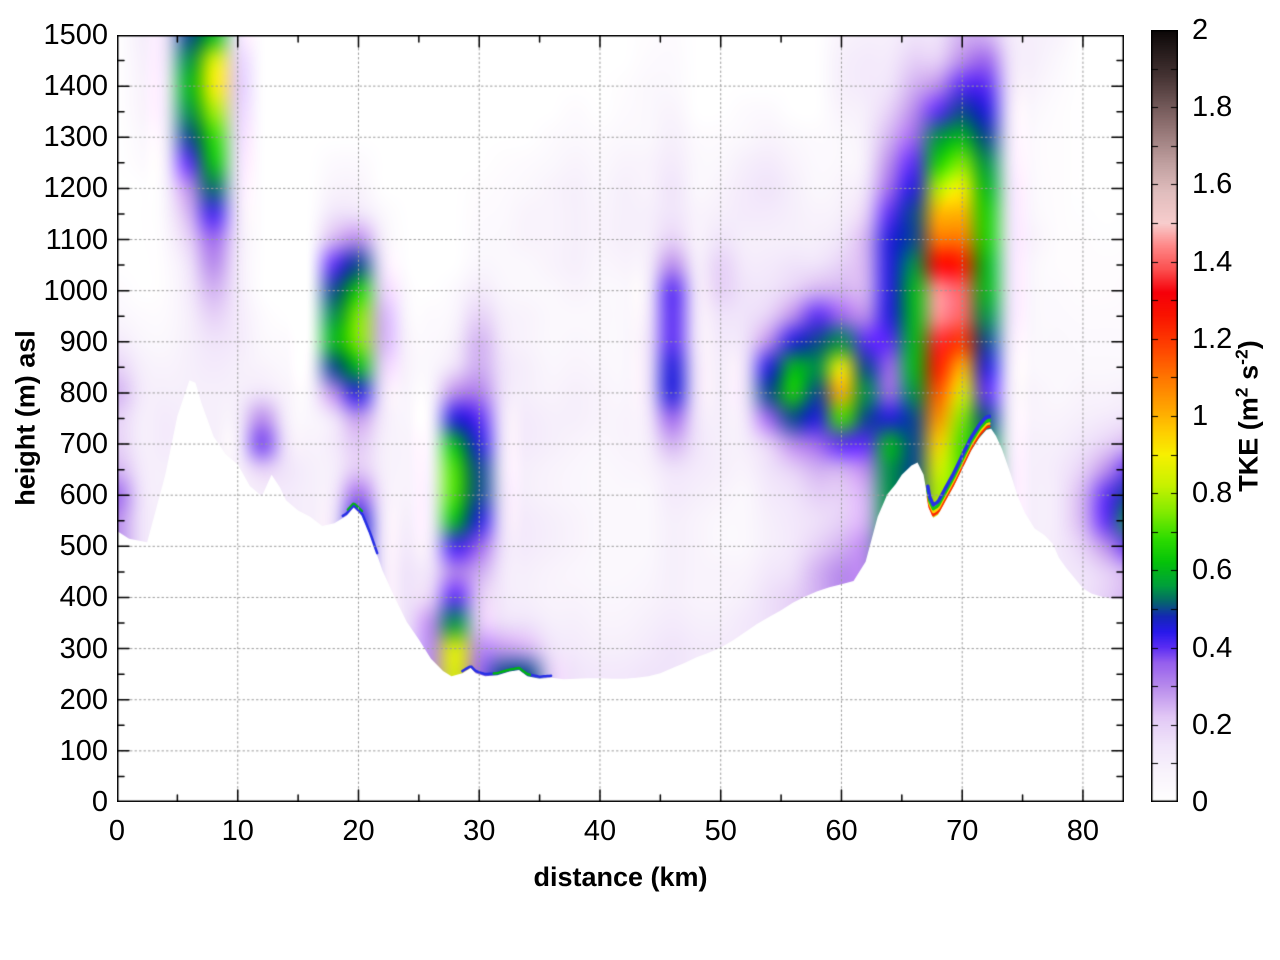 Image resolution: width=1280 pixels, height=960 pixels. I want to click on y-tick-label-100: 100, so click(83, 750).